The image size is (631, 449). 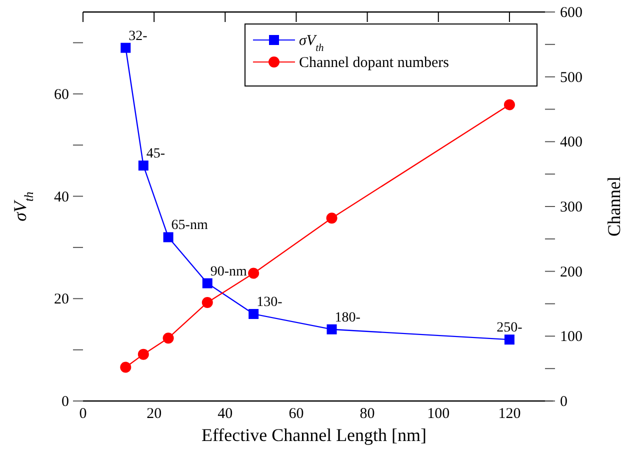 What do you see at coordinates (269, 302) in the screenshot?
I see `annotation: 130-` at bounding box center [269, 302].